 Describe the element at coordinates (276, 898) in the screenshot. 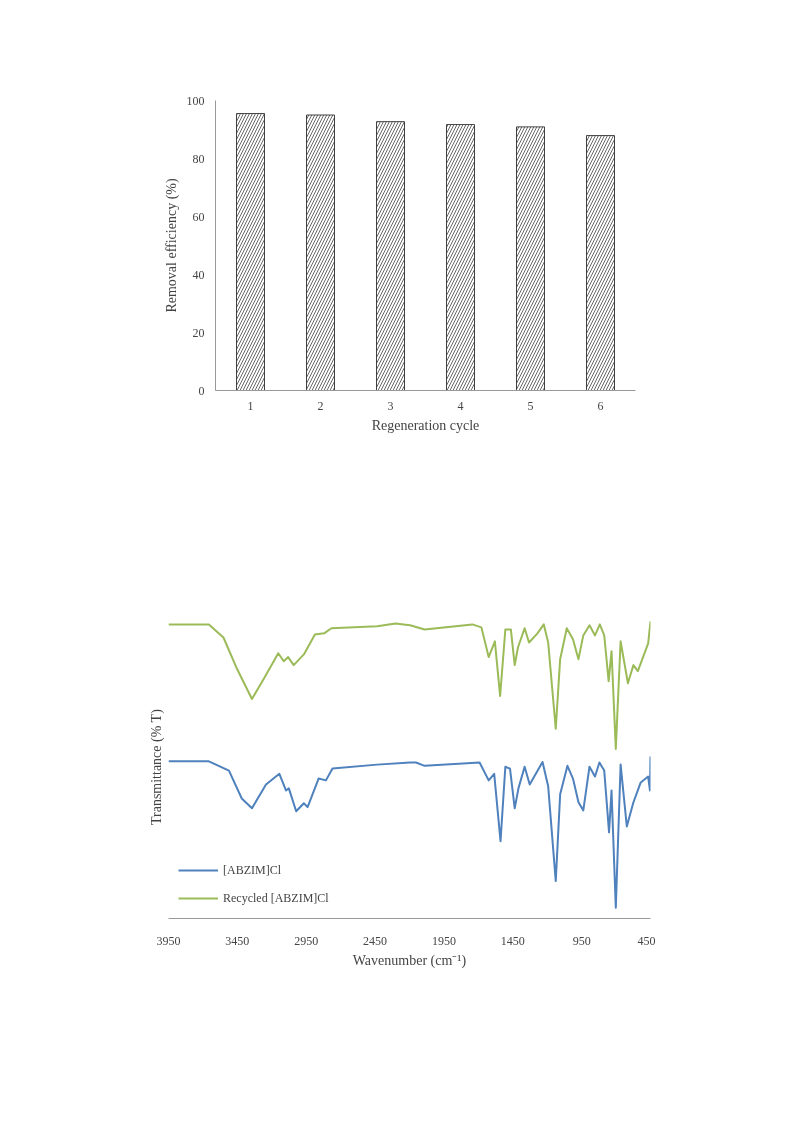

I see `legend-label: Recycled [ABZIM]Cl` at that location.